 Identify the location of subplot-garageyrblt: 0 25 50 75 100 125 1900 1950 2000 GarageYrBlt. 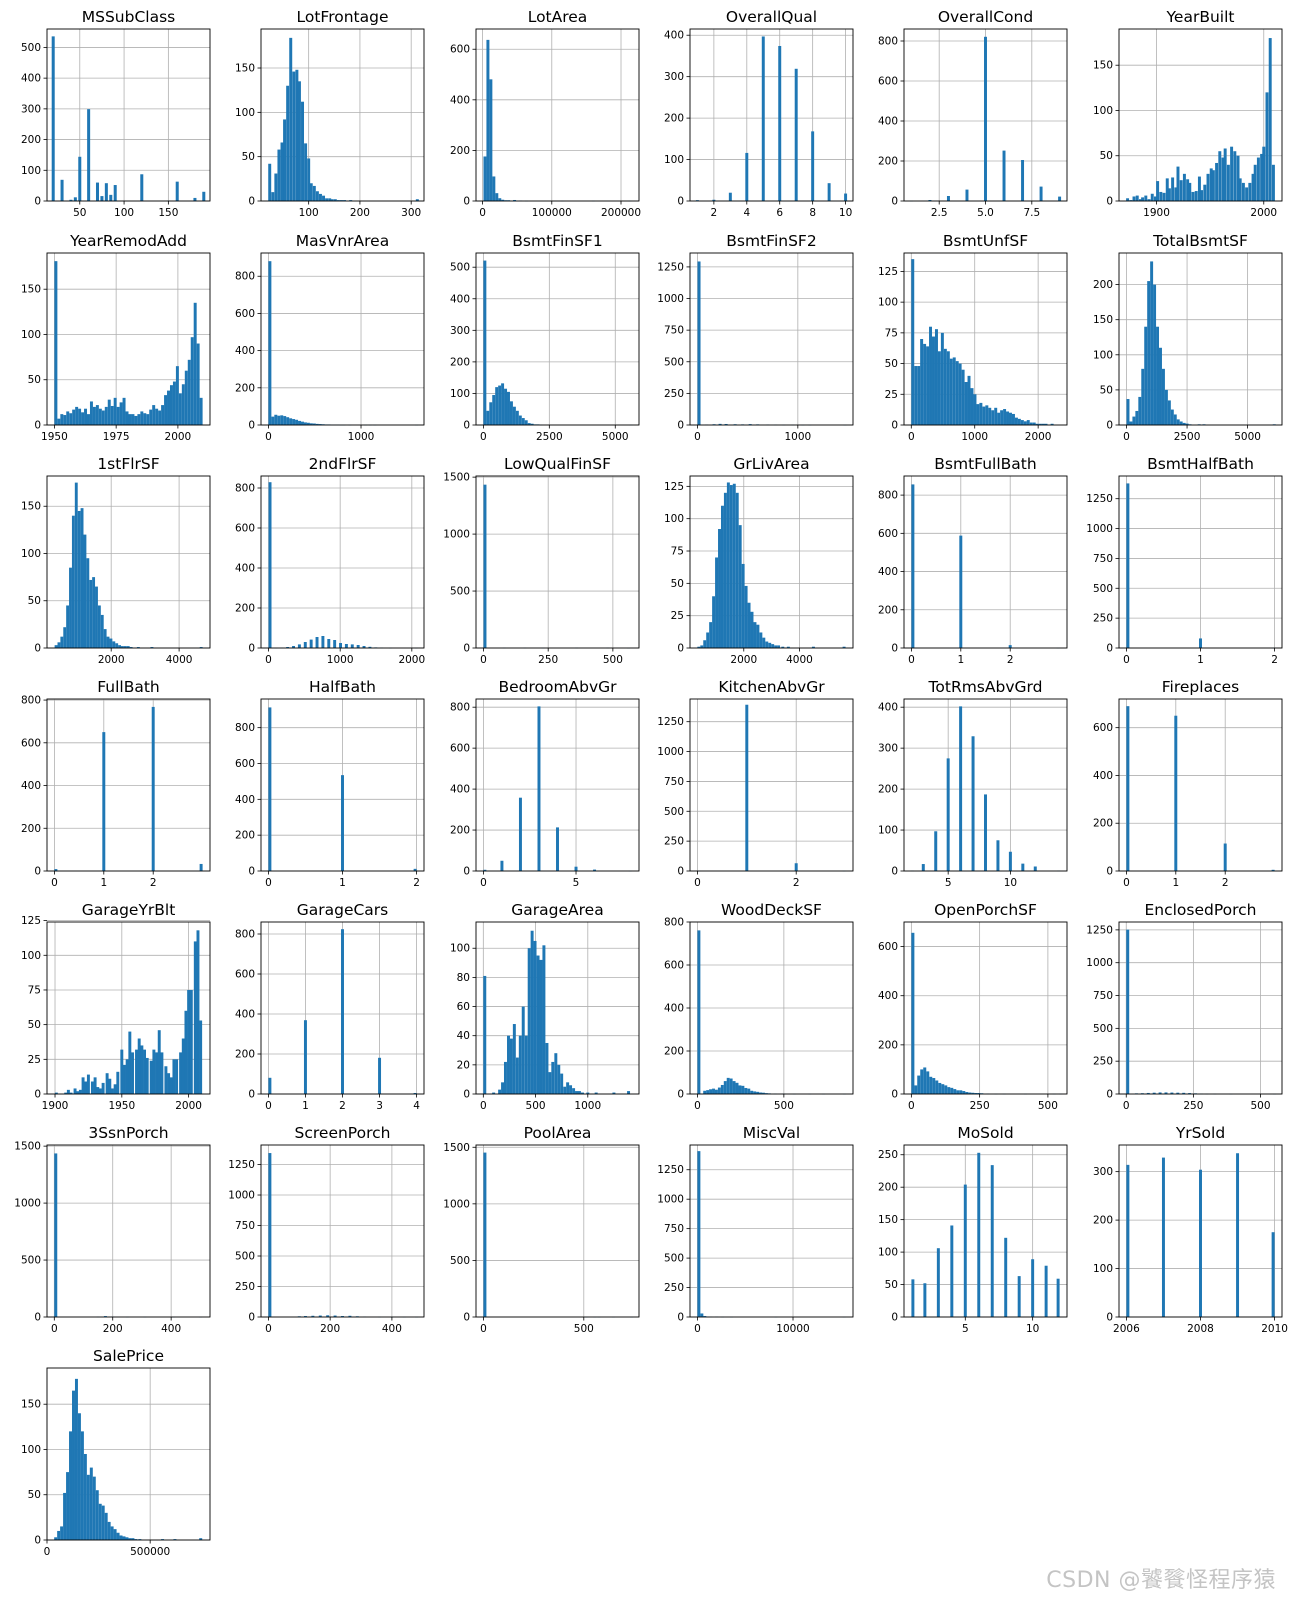
(116, 1006).